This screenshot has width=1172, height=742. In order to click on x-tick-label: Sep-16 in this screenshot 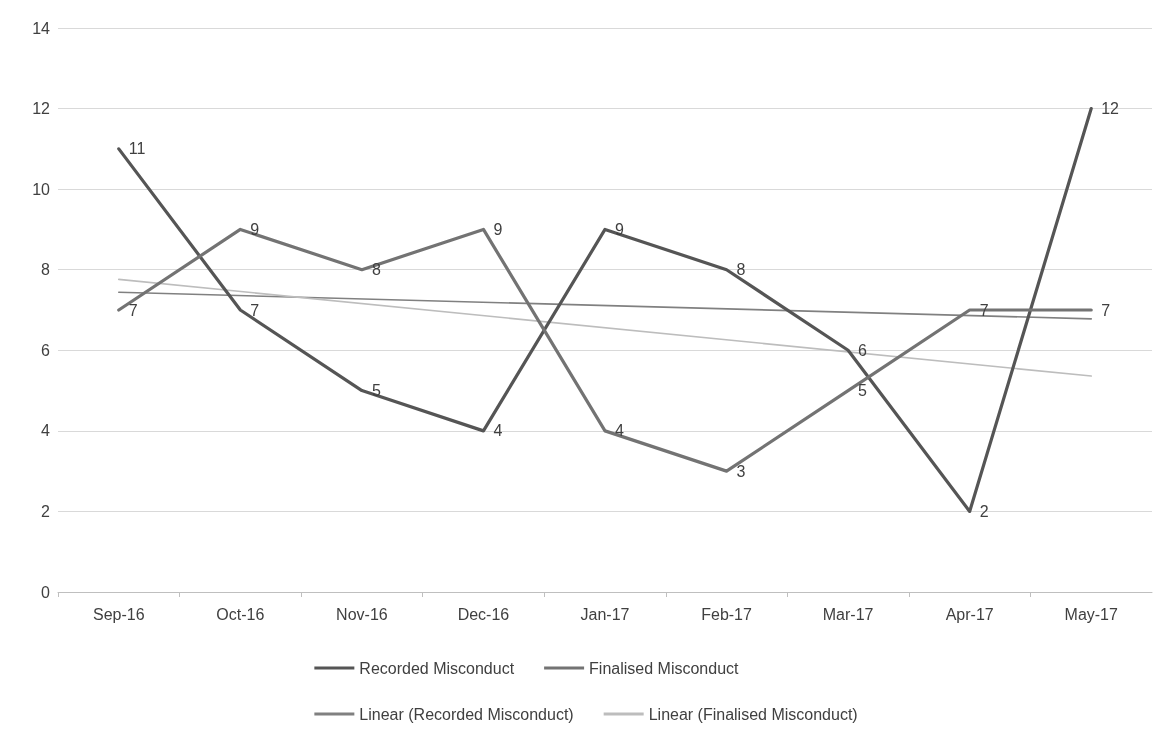, I will do `click(118, 614)`.